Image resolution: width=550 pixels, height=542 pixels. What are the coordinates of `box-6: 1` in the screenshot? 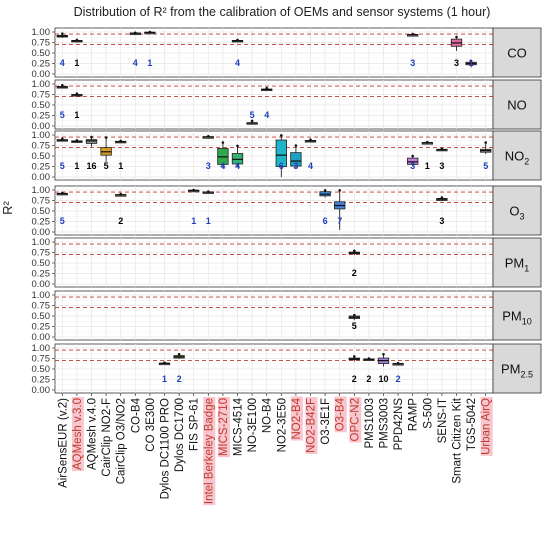 It's located at (150, 49).